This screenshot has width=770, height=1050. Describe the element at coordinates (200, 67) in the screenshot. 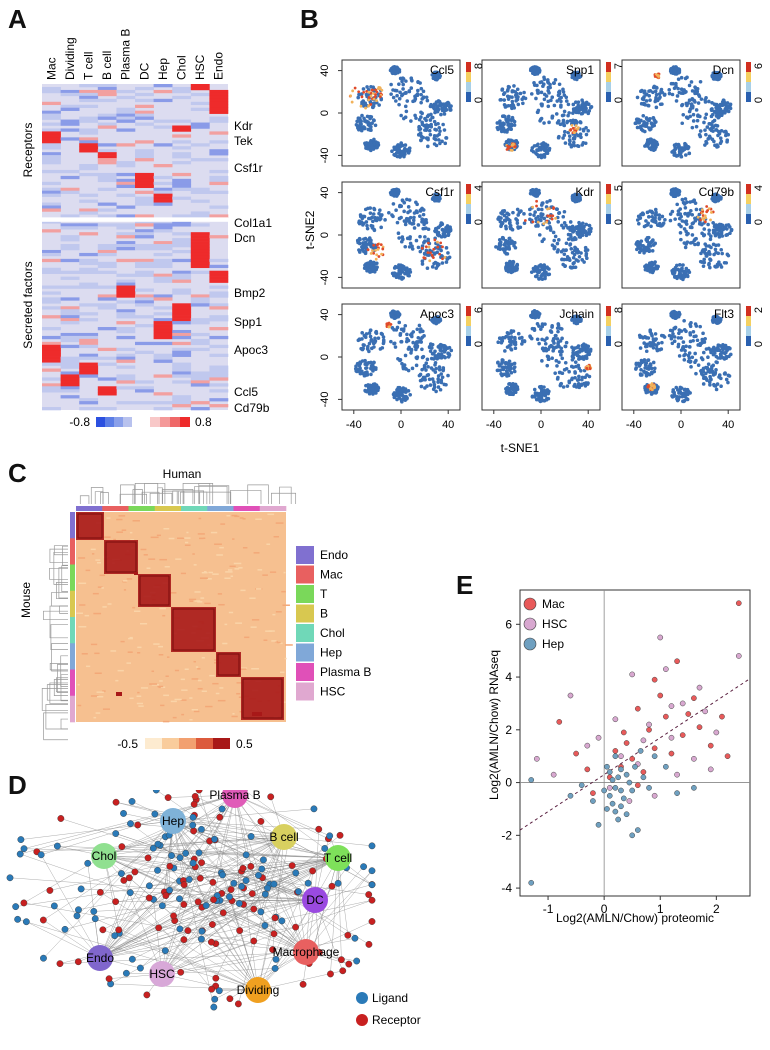

I see `panel-a-column-label: HSC` at that location.